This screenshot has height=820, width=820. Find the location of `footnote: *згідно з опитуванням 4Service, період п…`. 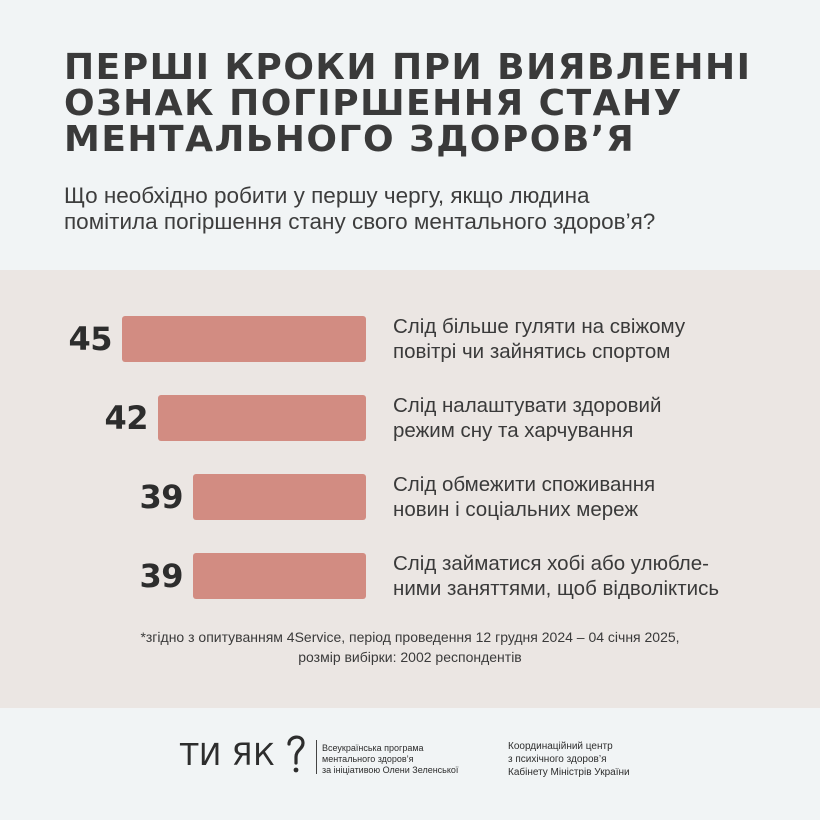

footnote: *згідно з опитуванням 4Service, період п… is located at coordinates (410, 647).